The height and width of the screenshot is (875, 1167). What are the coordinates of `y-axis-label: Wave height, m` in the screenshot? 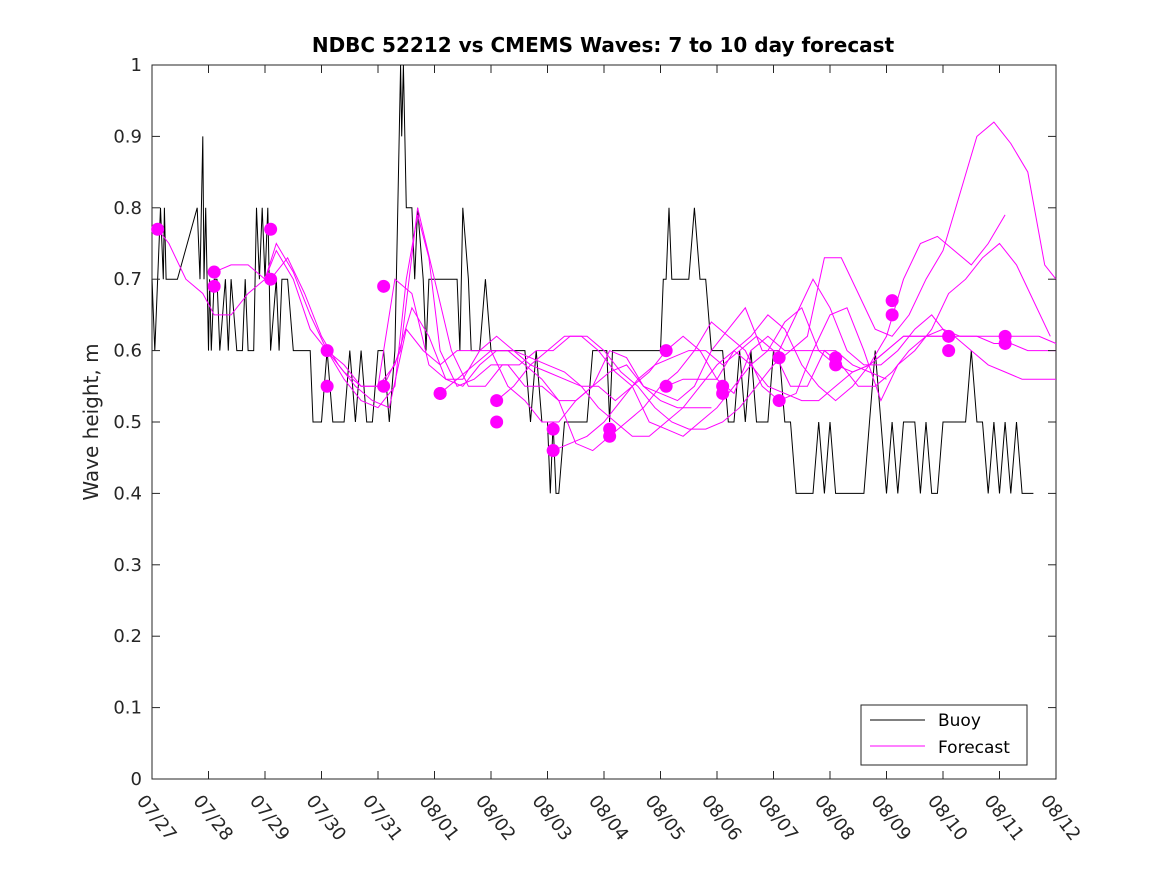 It's located at (91, 421).